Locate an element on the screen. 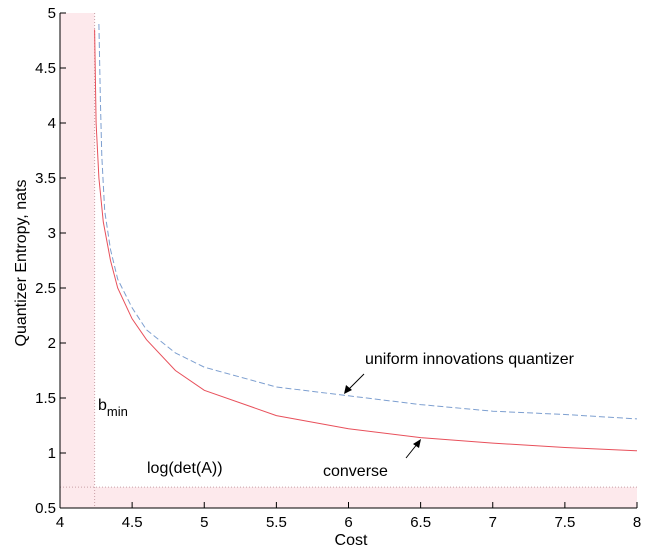 Image resolution: width=665 pixels, height=551 pixels. bmin-label: bmin is located at coordinates (113, 408).